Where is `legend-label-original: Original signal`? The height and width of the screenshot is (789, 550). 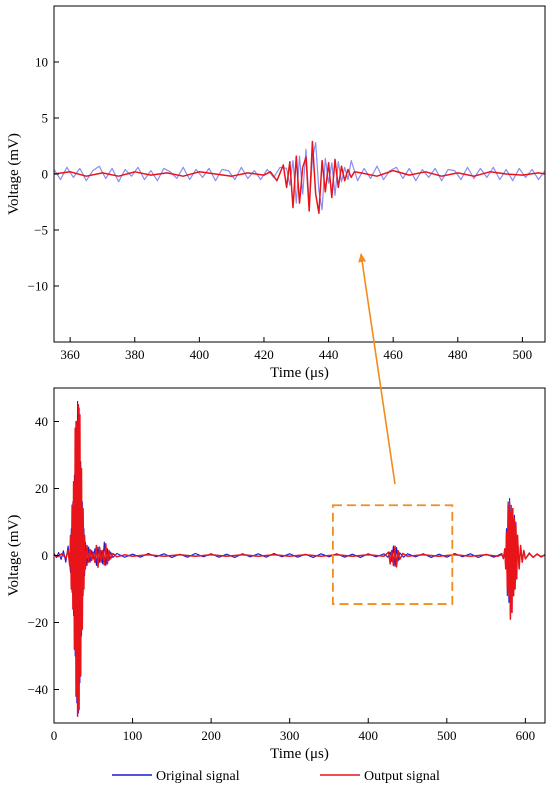 legend-label-original: Original signal is located at coordinates (198, 776).